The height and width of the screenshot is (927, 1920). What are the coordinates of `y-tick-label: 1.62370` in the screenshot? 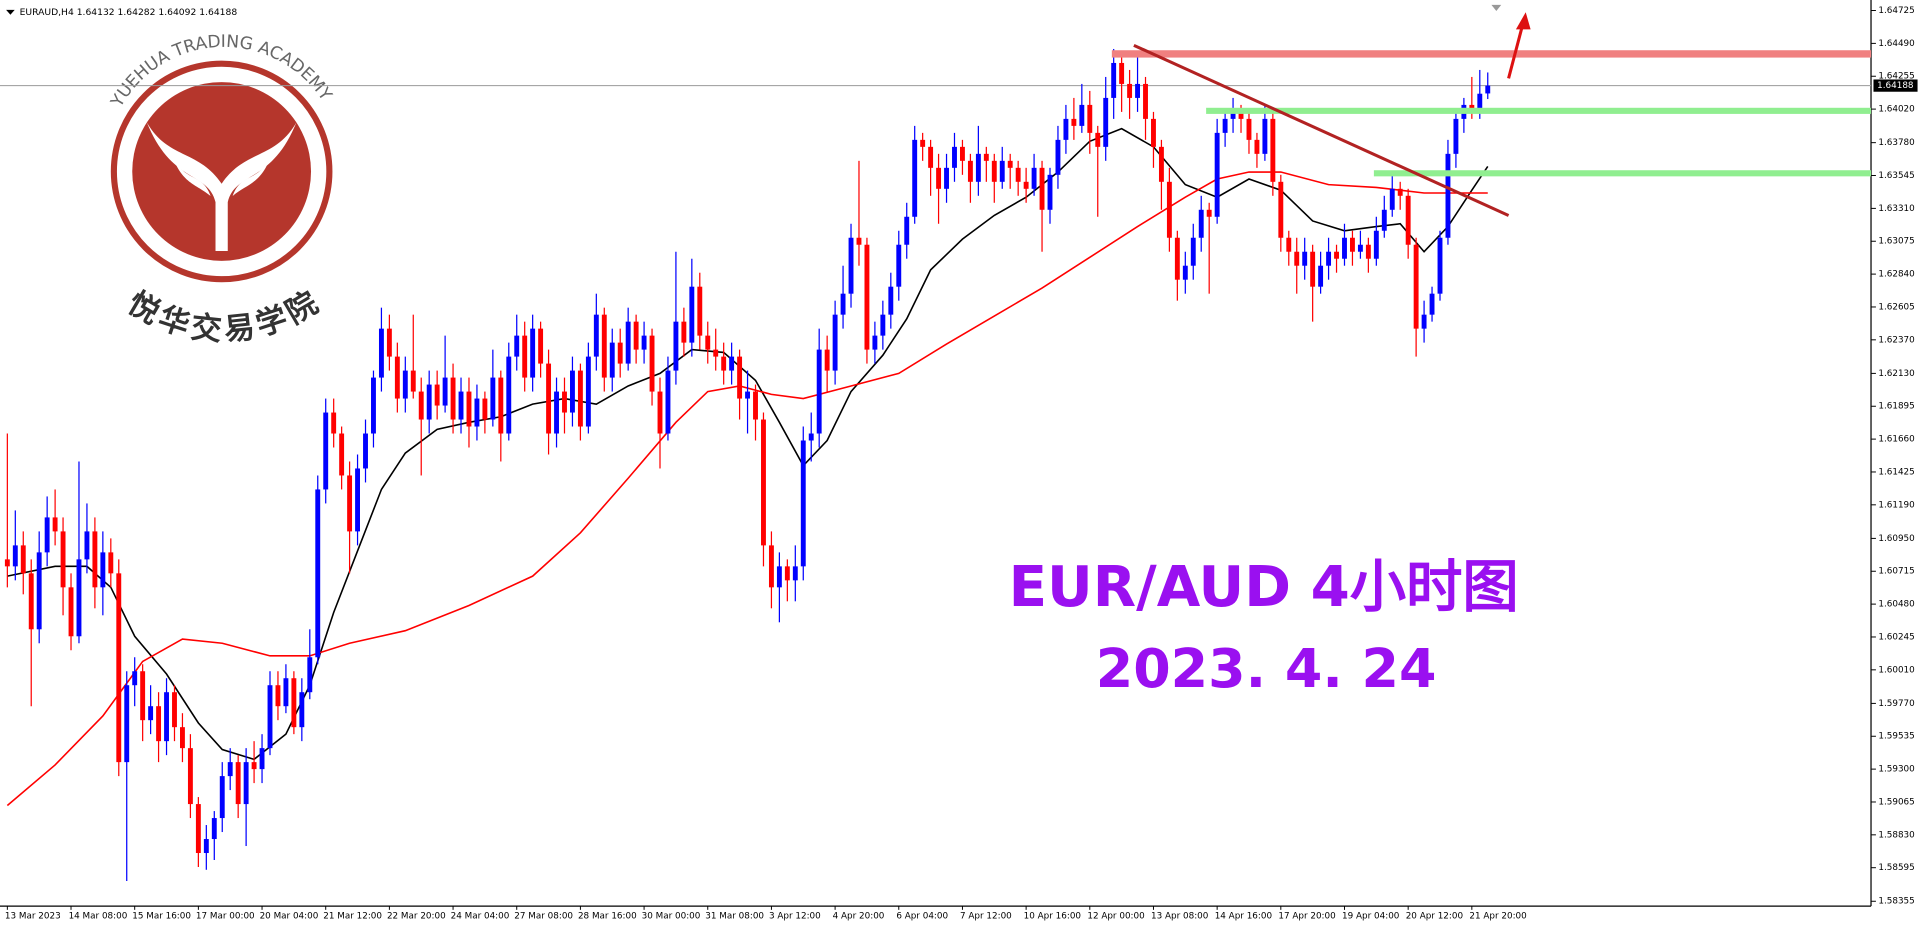 It's located at (1896, 340).